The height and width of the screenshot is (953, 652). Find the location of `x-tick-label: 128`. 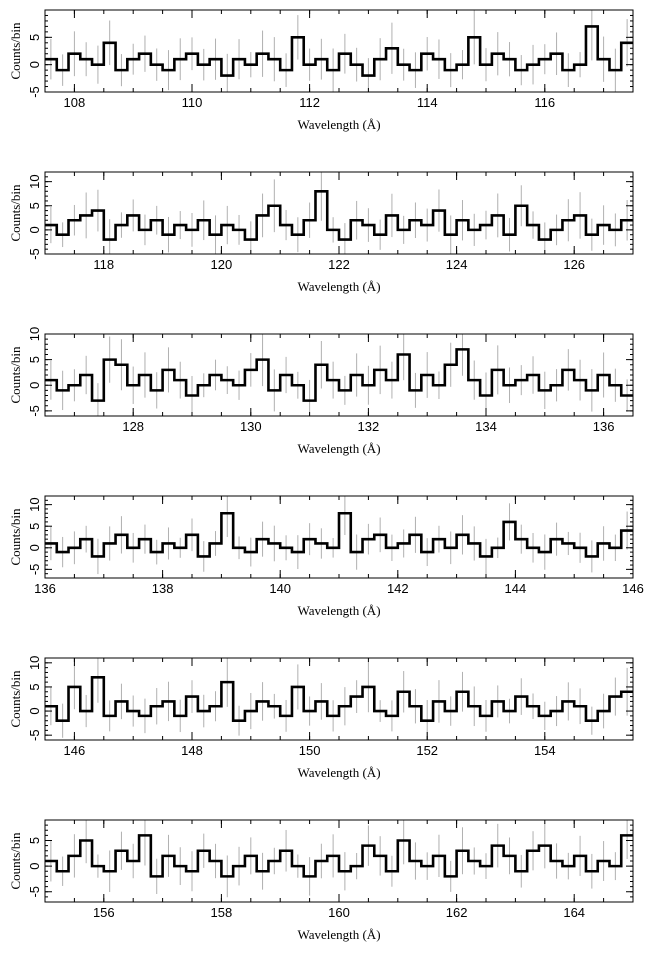

x-tick-label: 128 is located at coordinates (133, 426).